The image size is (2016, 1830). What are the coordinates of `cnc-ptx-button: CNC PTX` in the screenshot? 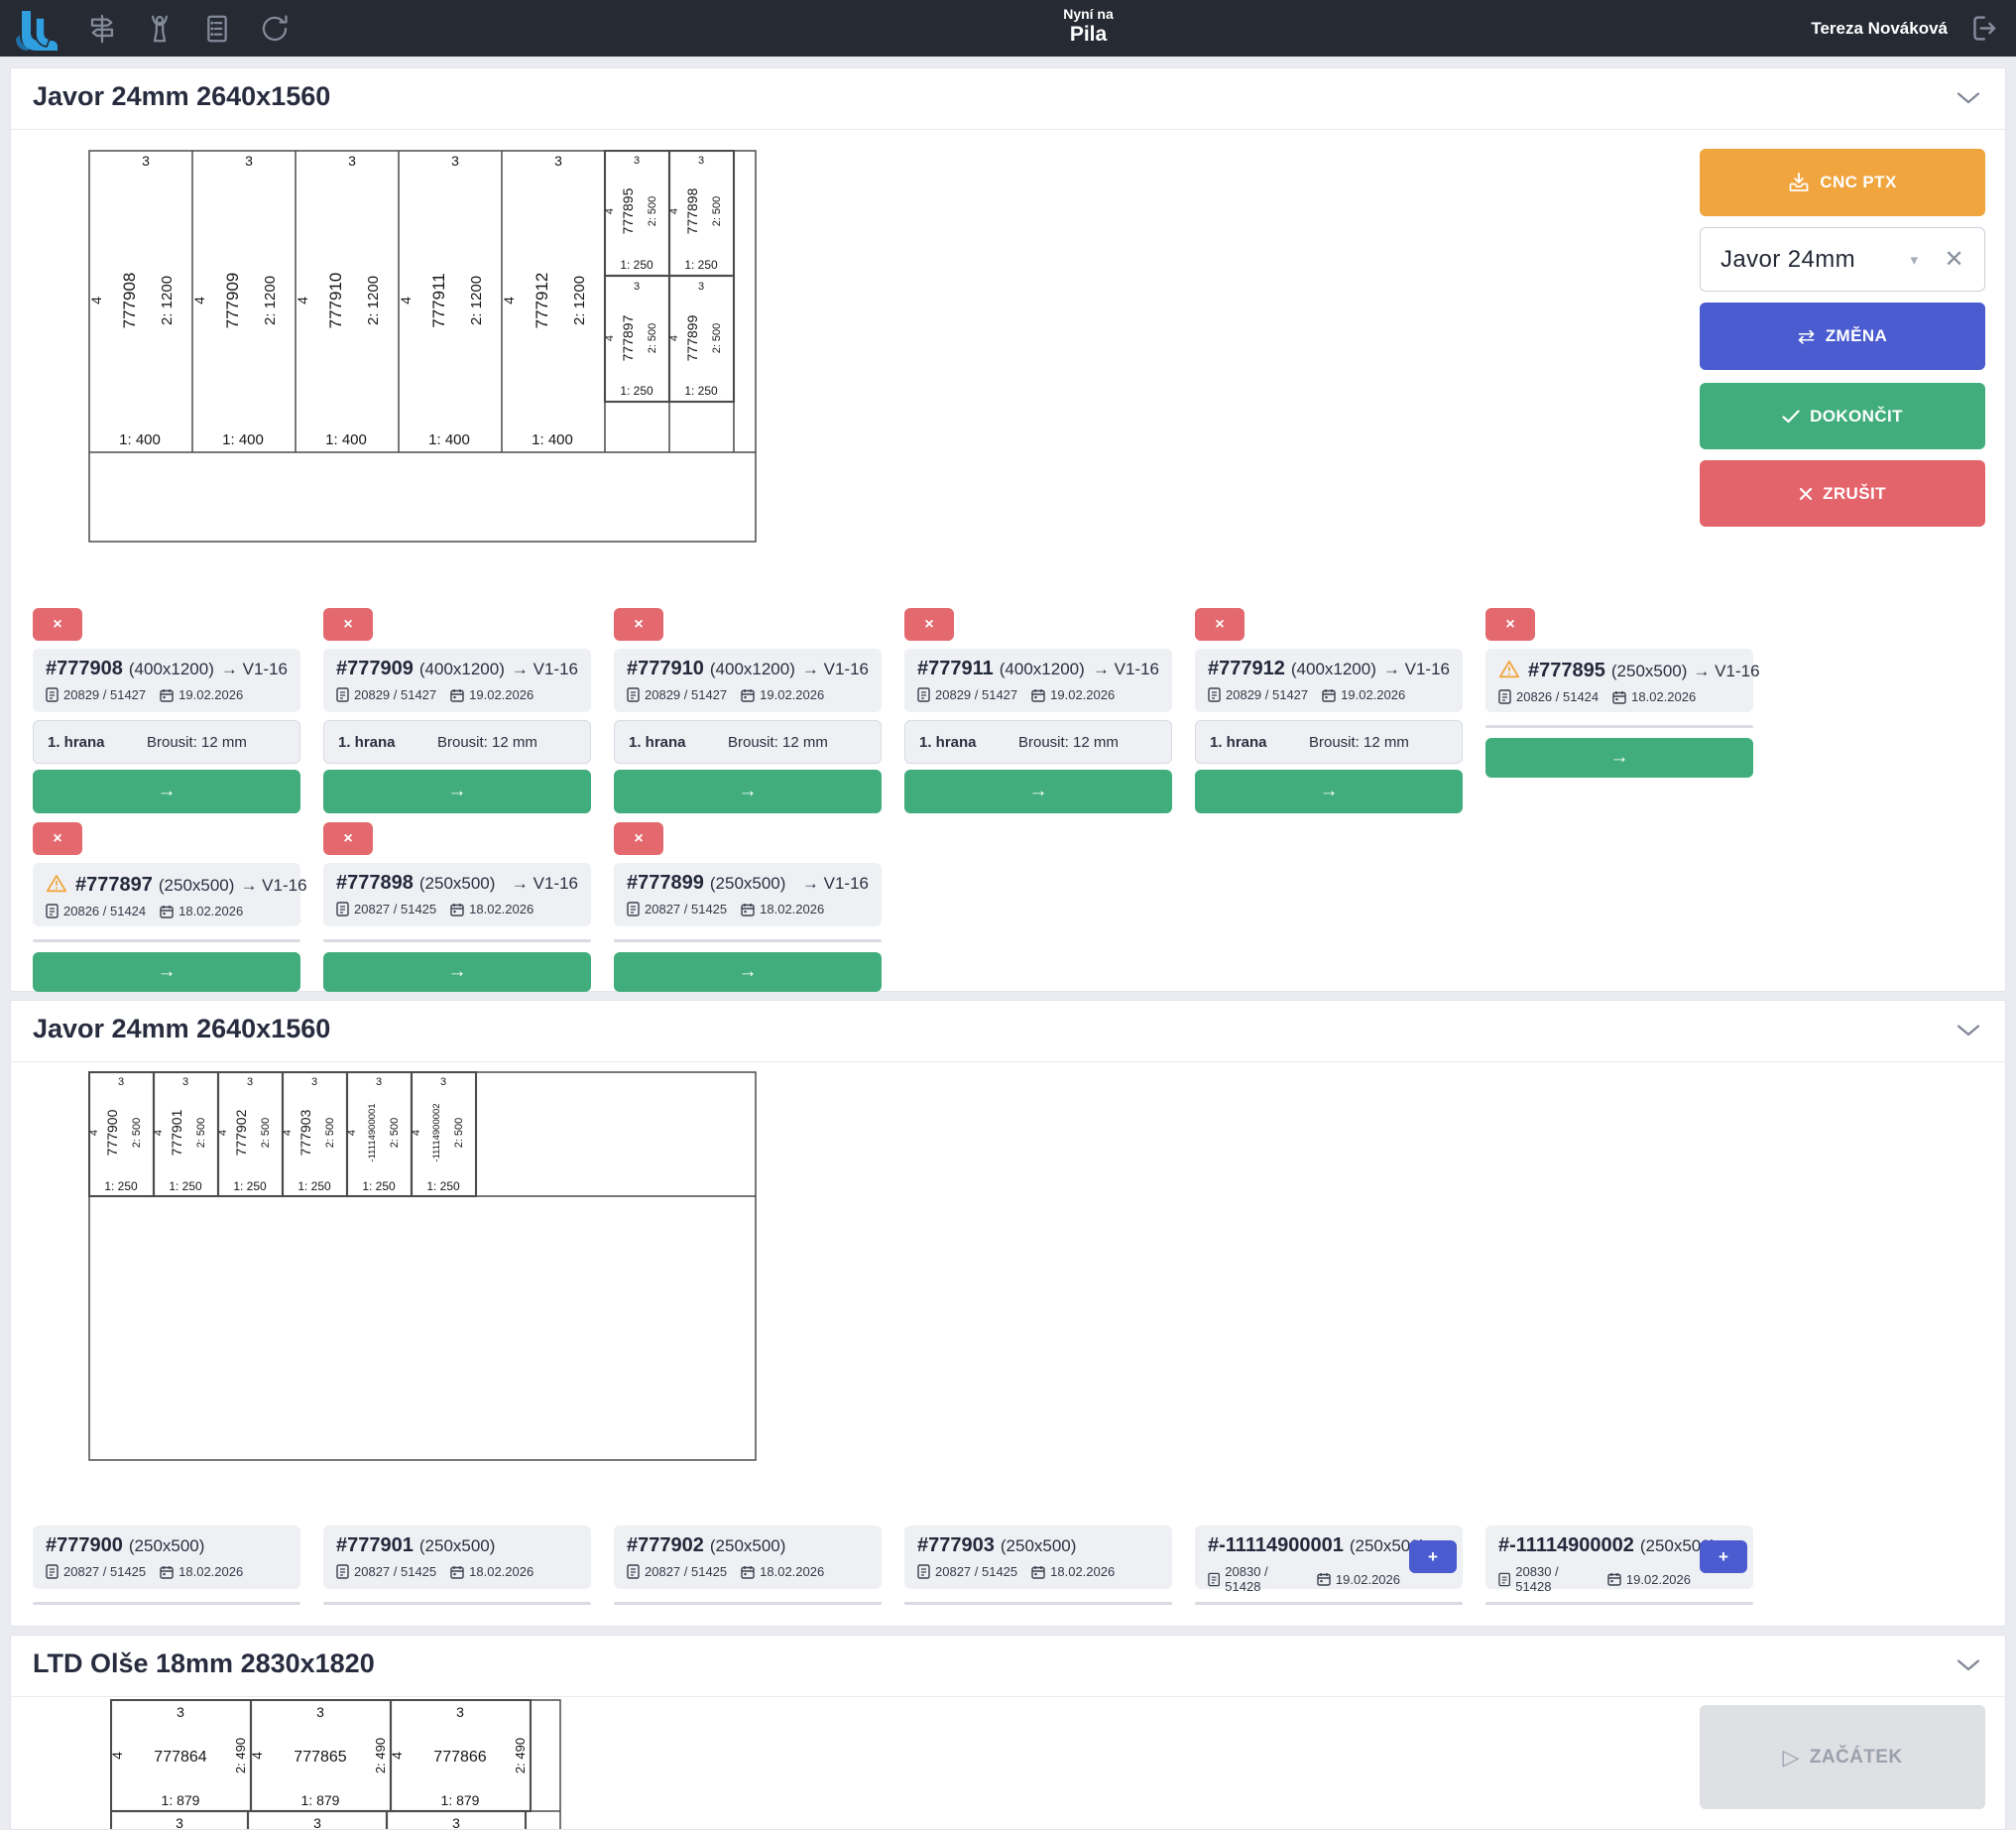 It's located at (1842, 182).